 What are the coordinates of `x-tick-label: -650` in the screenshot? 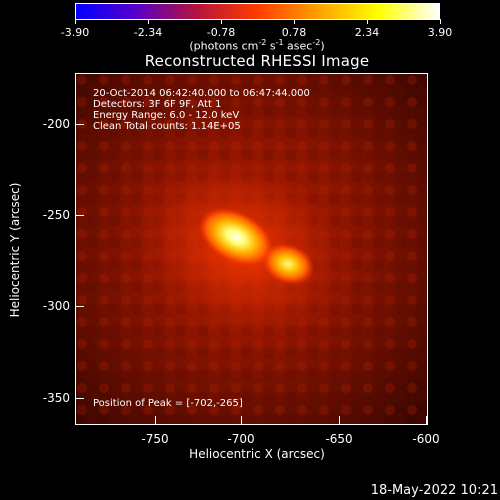 It's located at (339, 439).